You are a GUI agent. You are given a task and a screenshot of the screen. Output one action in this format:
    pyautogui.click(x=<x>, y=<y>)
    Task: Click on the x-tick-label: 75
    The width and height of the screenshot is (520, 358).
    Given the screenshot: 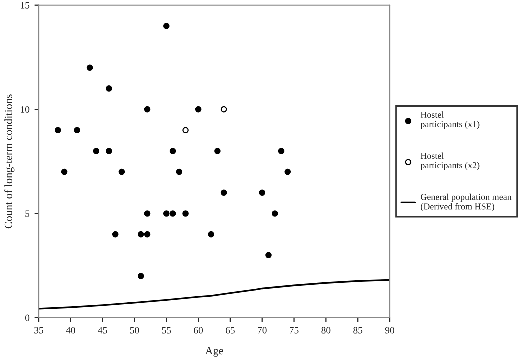 What is the action you would take?
    pyautogui.click(x=294, y=330)
    